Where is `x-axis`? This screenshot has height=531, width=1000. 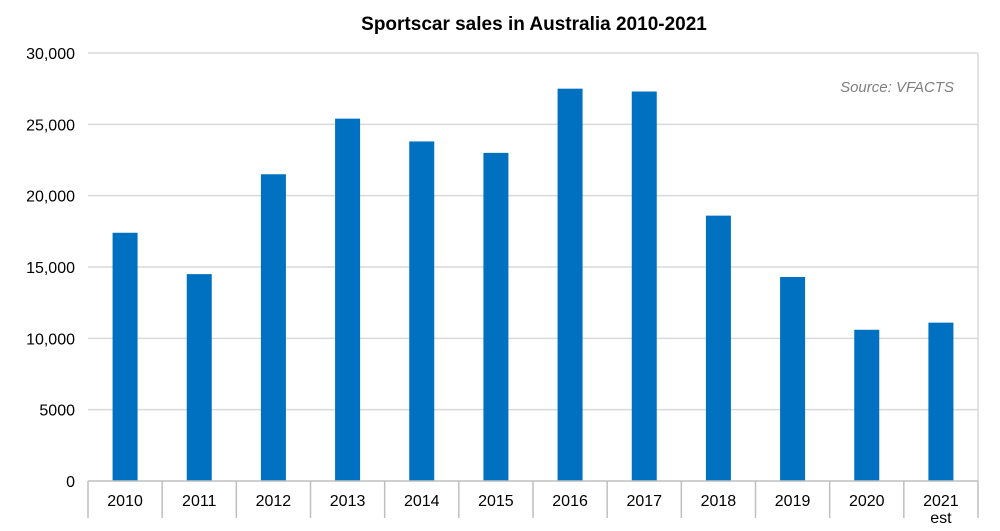 x-axis is located at coordinates (533, 499).